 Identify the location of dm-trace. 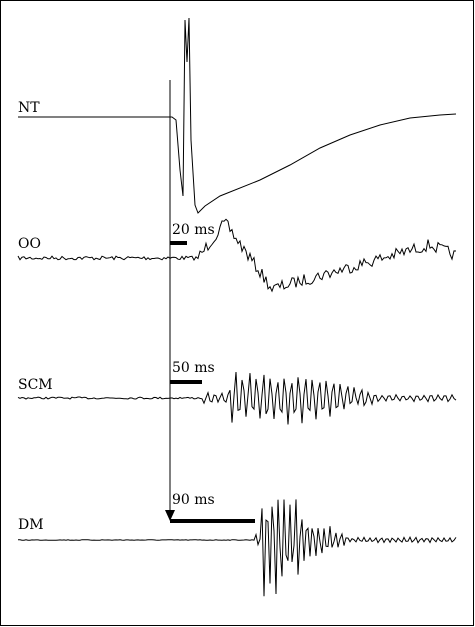
(237, 548).